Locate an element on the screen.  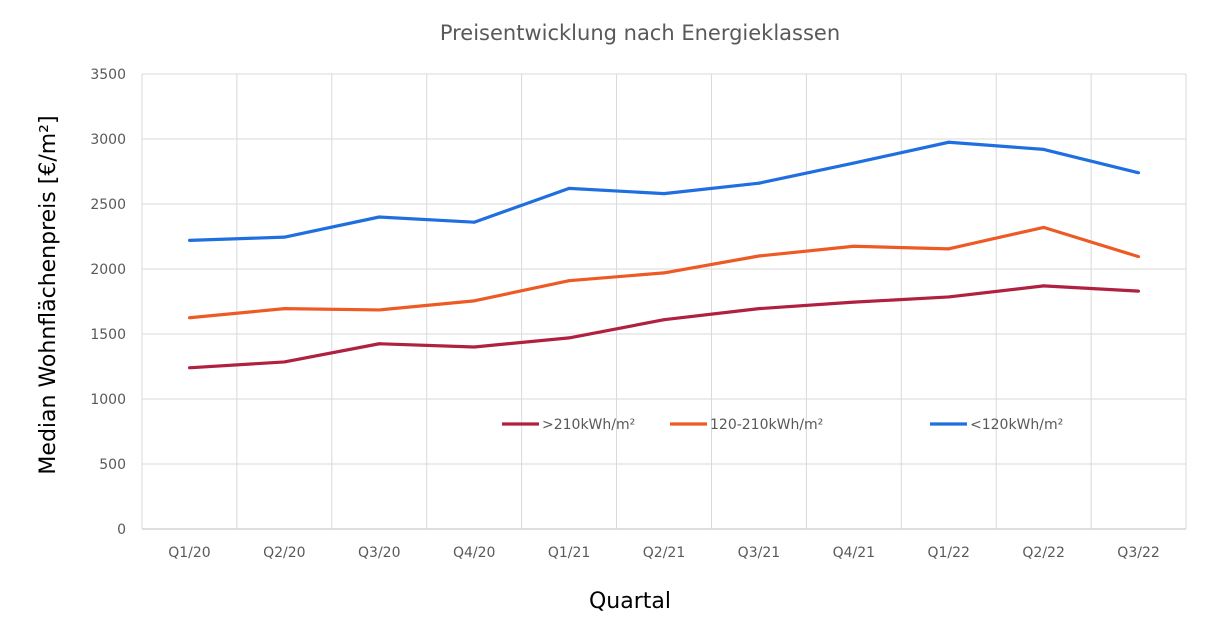
y-axis-label: Median Wohnflächenpreis [€/m²] is located at coordinates (48, 294).